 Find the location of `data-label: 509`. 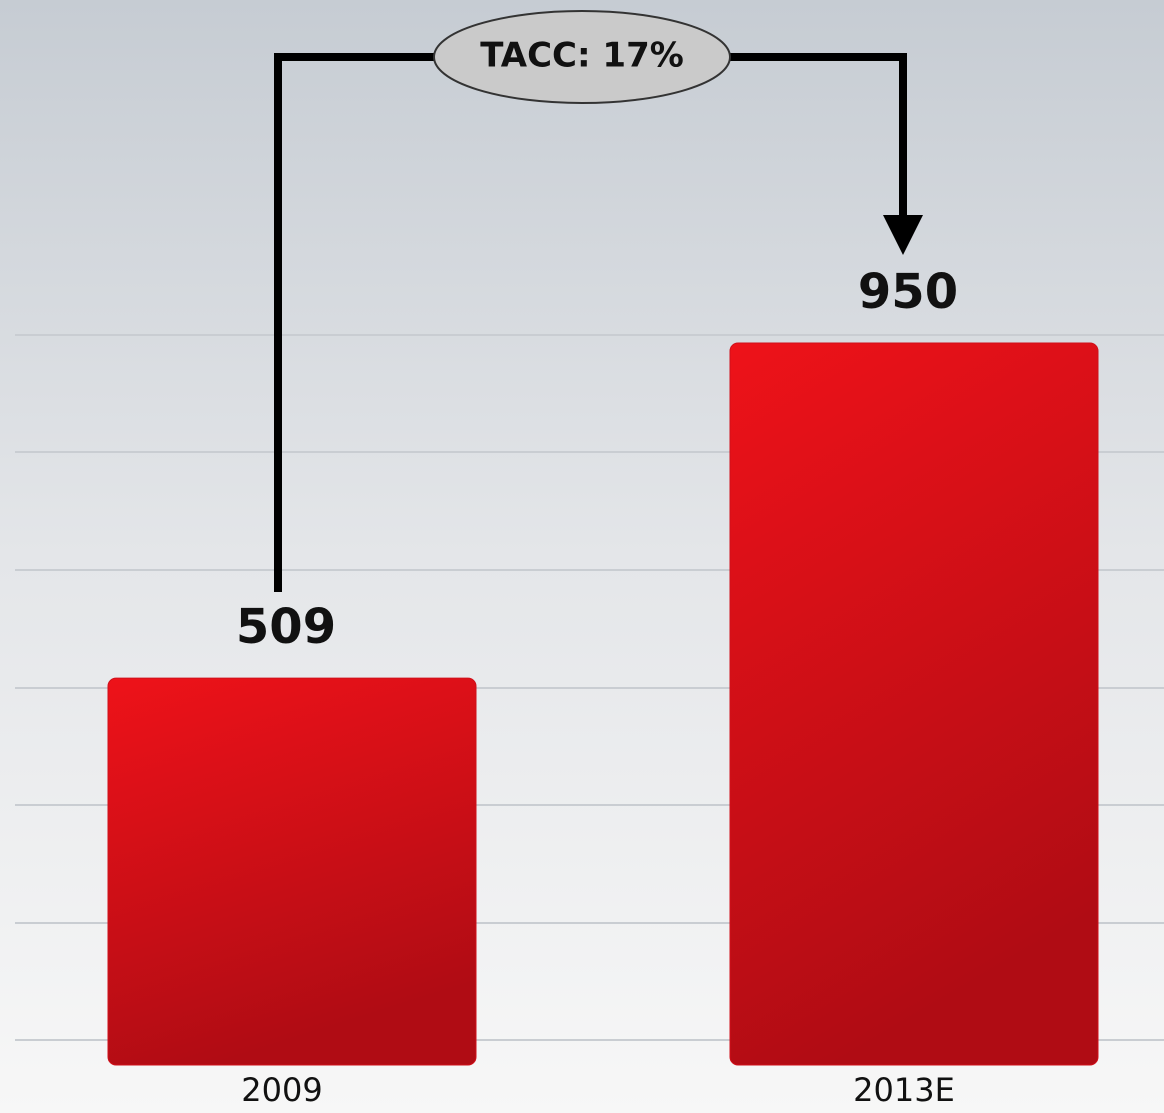

data-label: 509 is located at coordinates (286, 627).